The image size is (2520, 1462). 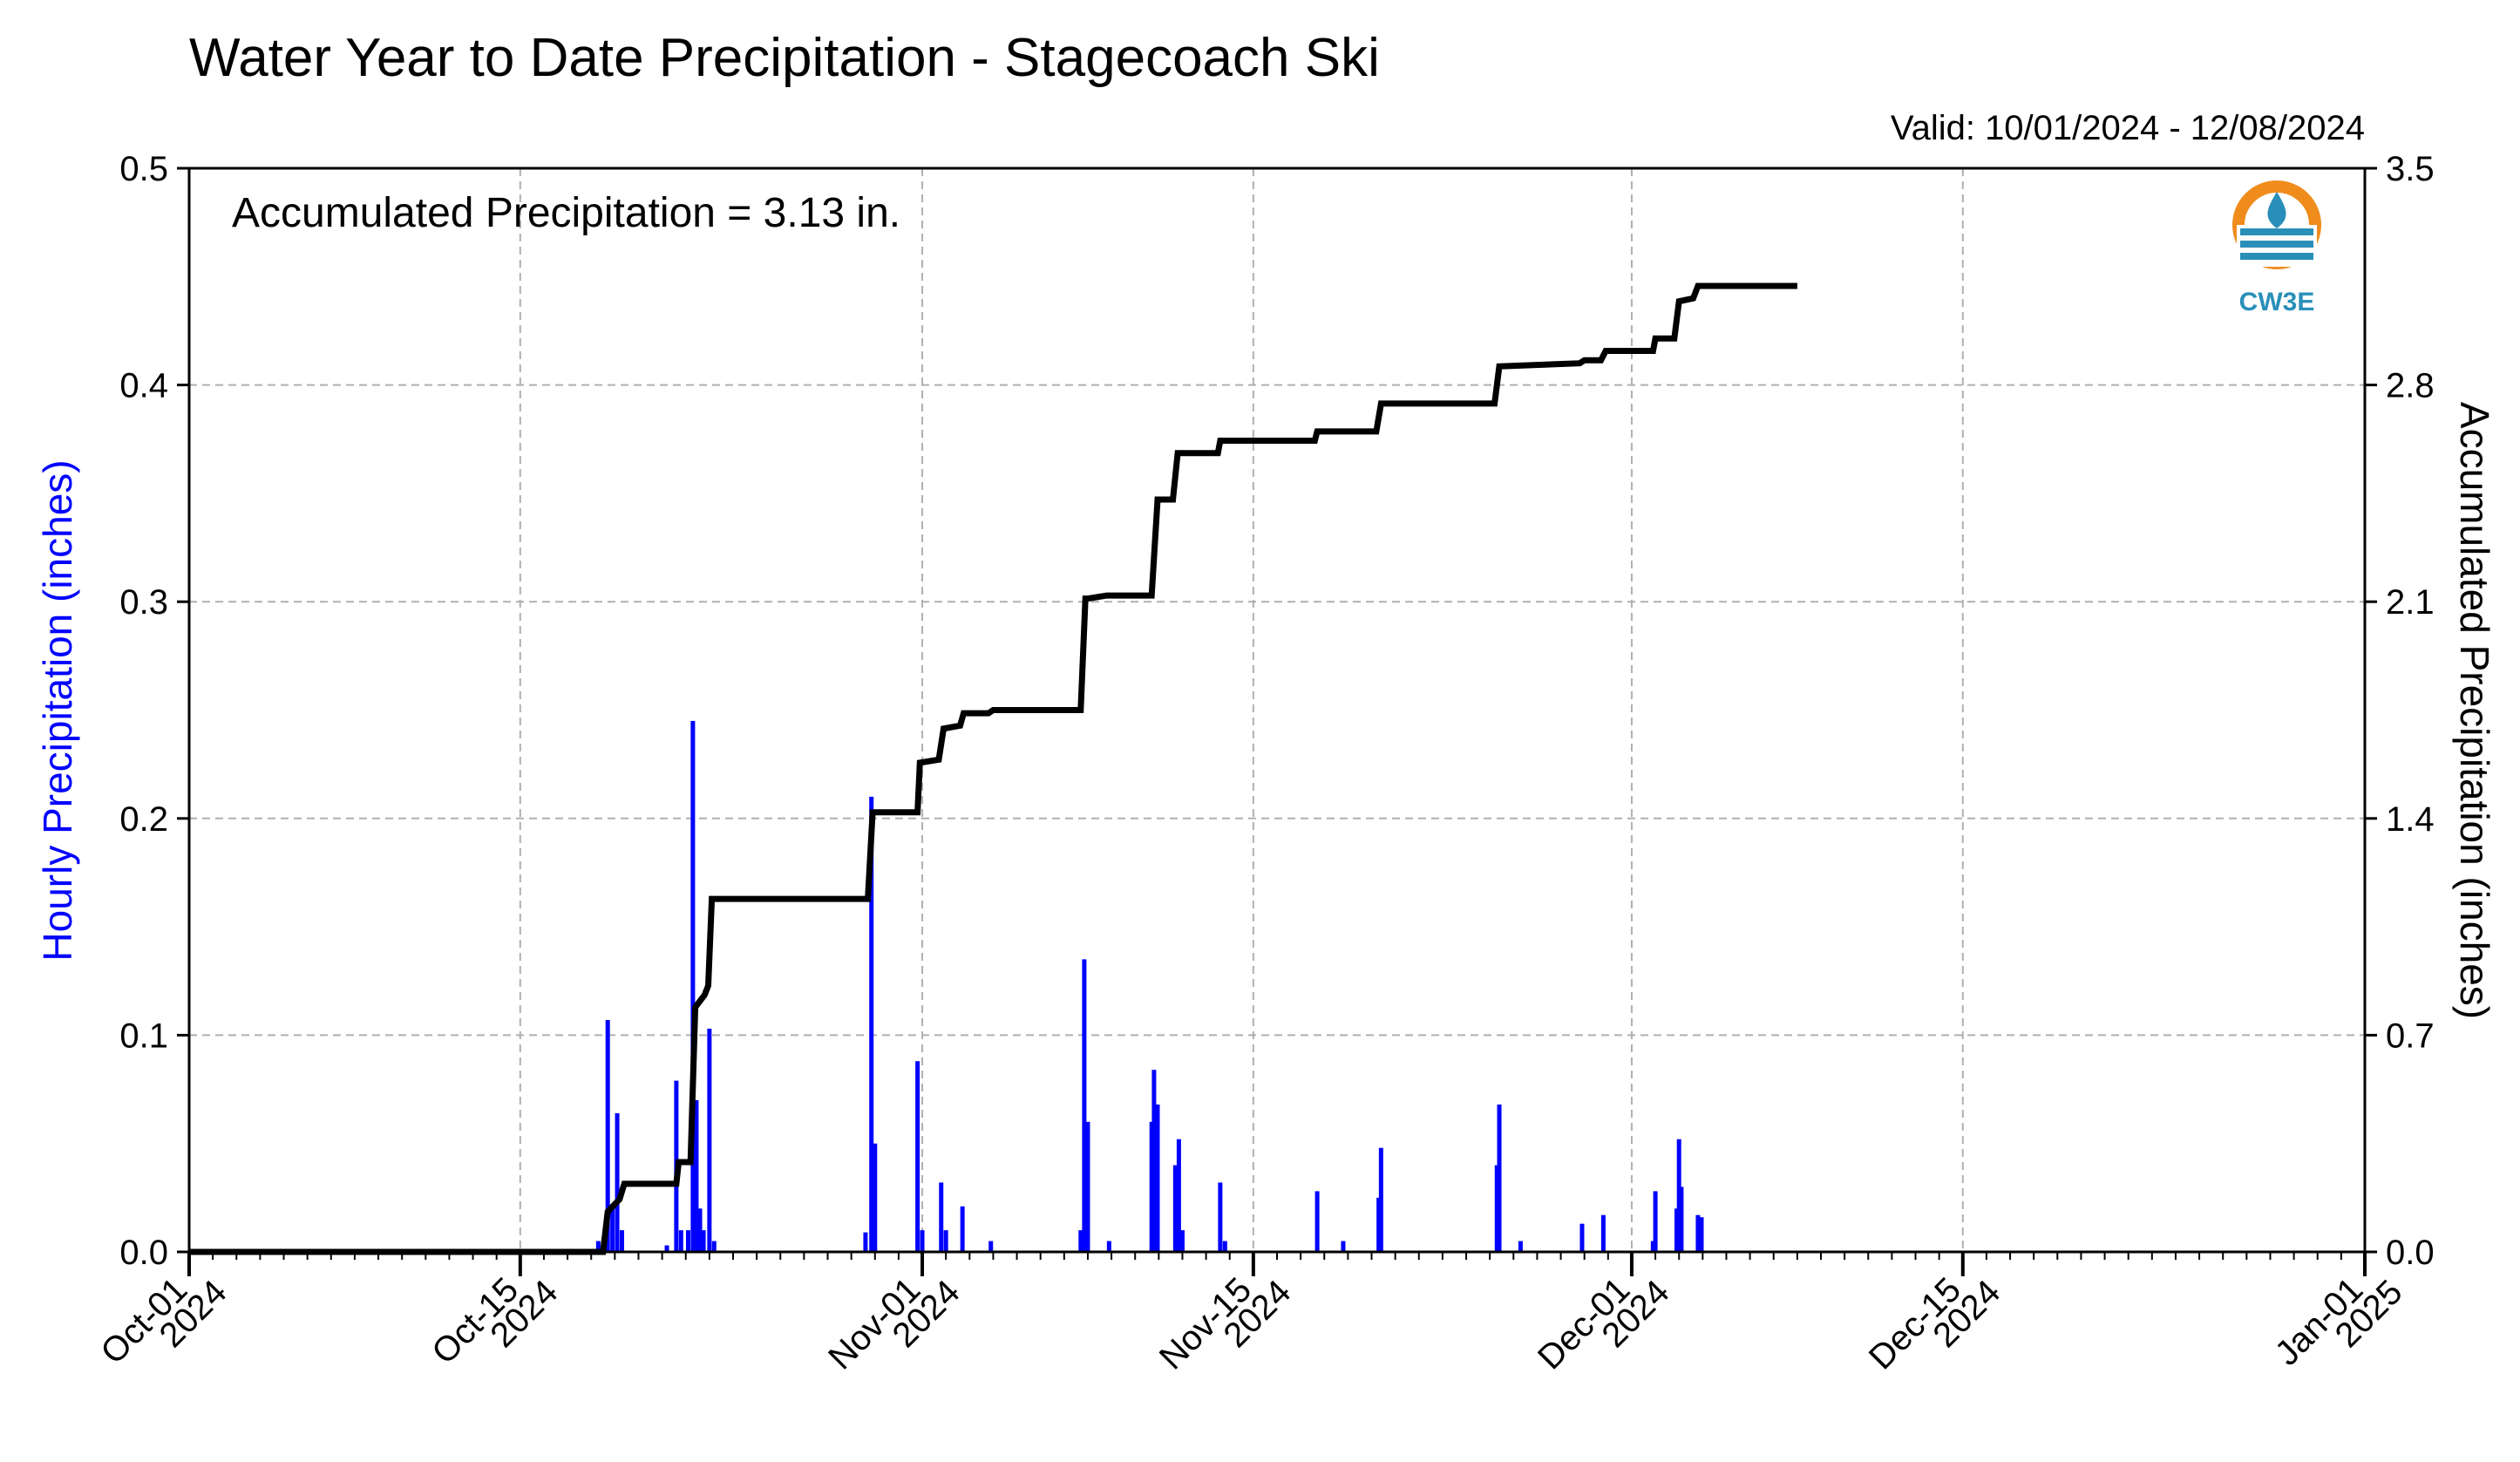 What do you see at coordinates (566, 213) in the screenshot?
I see `accumulated-total-annotation: Accumulated Precipitation = 3.13 in.` at bounding box center [566, 213].